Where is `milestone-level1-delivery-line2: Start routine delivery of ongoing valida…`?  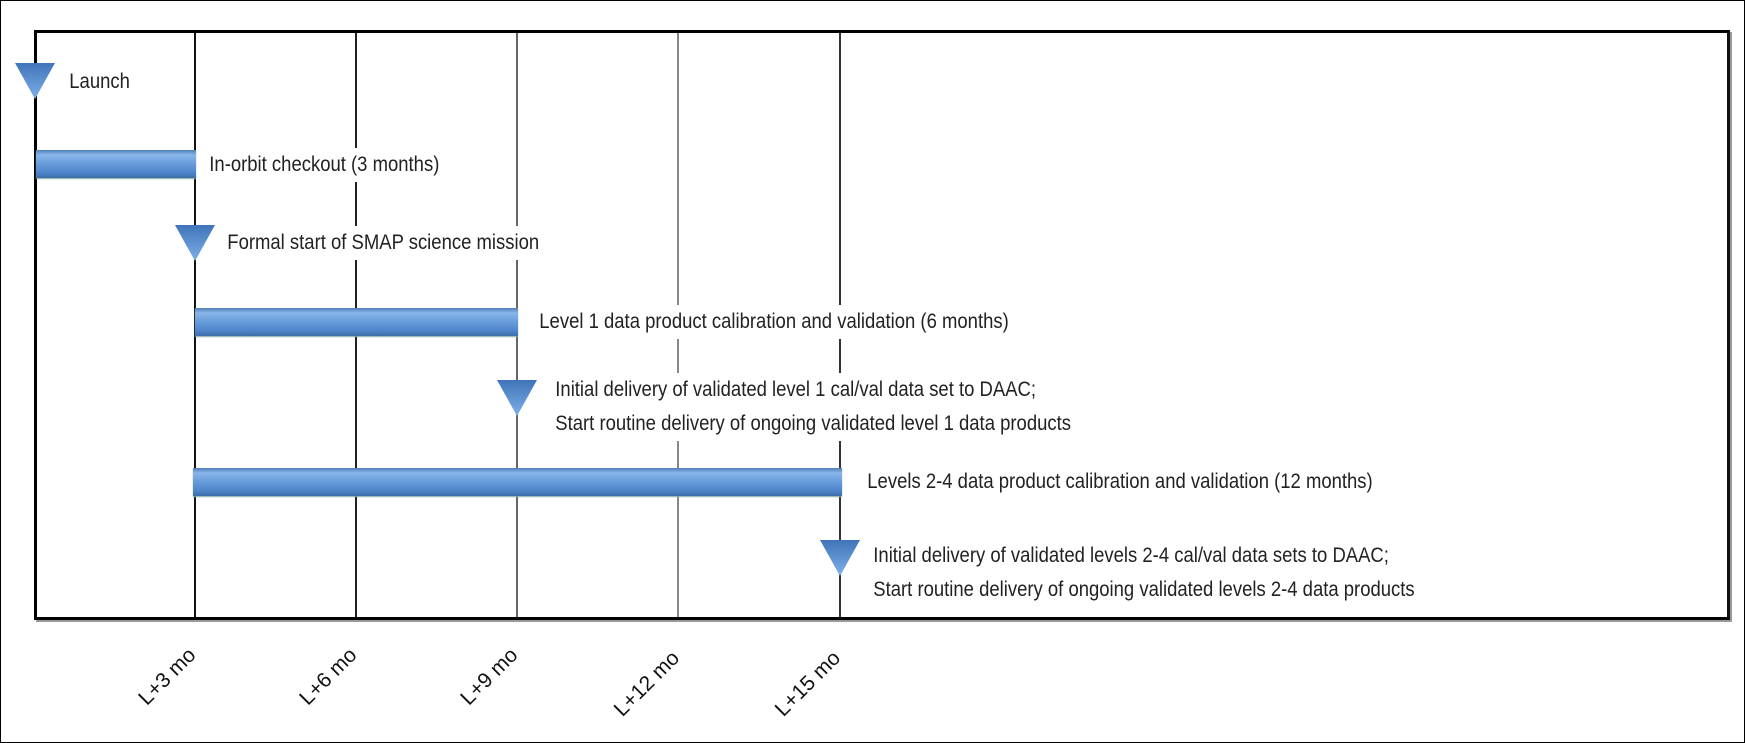 milestone-level1-delivery-line2: Start routine delivery of ongoing valida… is located at coordinates (813, 423).